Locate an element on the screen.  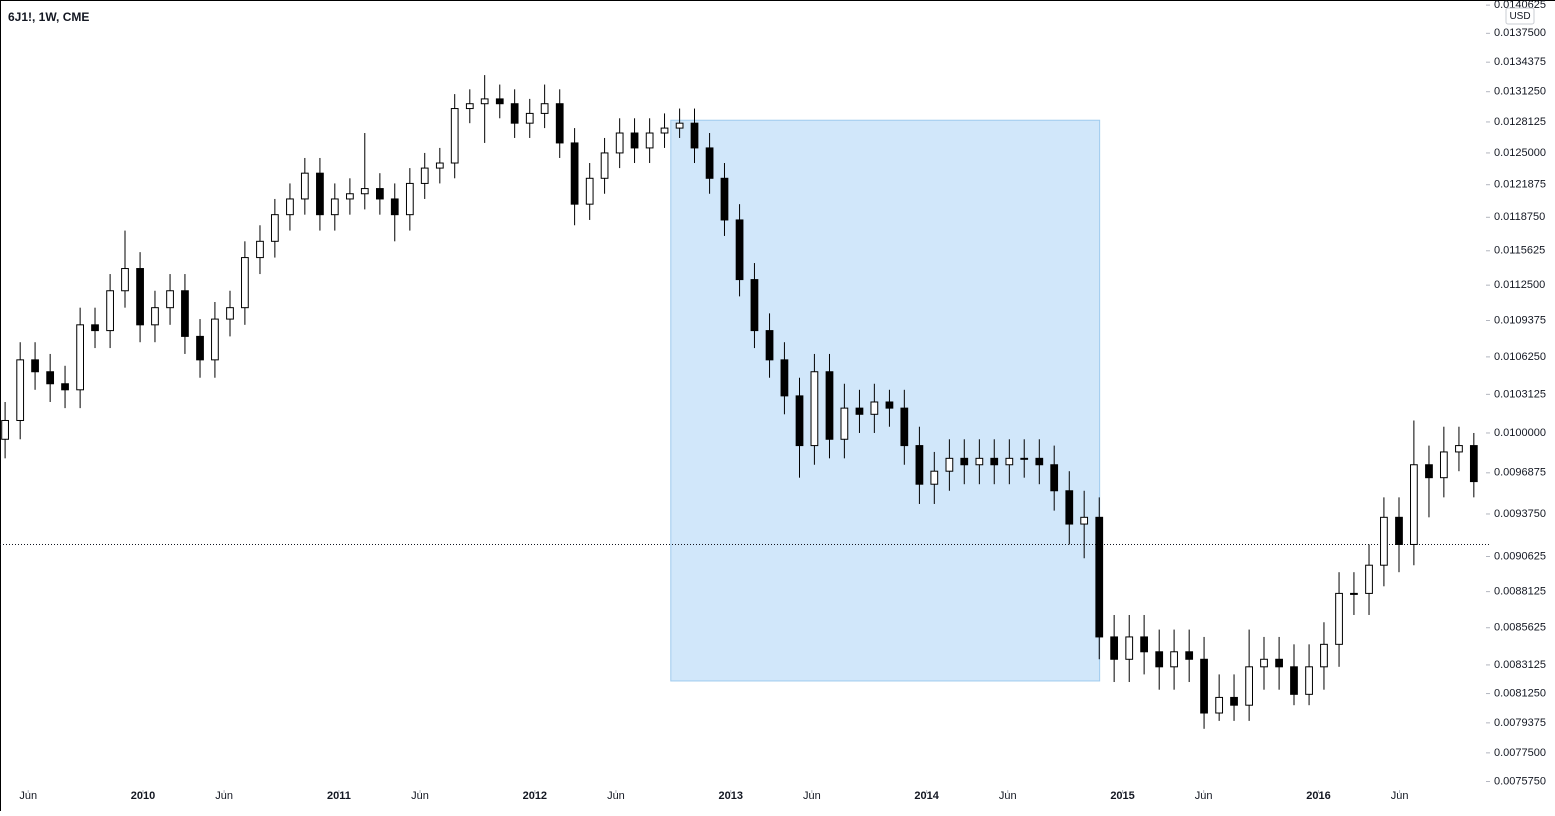
y-tick-label: 0.0115625 is located at coordinates (1519, 251).